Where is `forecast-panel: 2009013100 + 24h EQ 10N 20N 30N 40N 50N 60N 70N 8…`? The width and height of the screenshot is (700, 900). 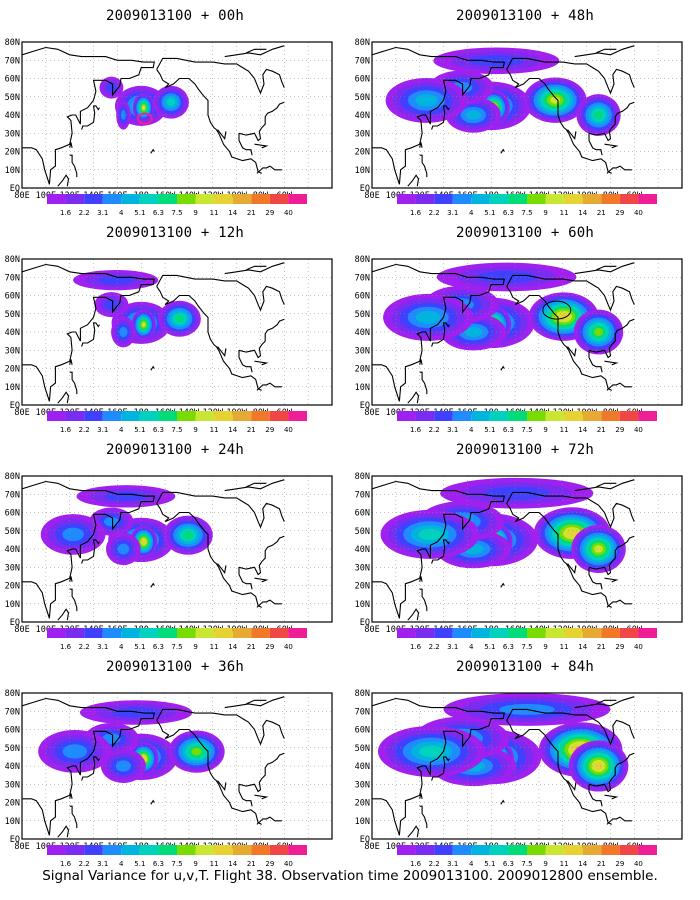 forecast-panel: 2009013100 + 24h EQ 10N 20N 30N 40N 50N 60N 70N 8… is located at coordinates (175, 545).